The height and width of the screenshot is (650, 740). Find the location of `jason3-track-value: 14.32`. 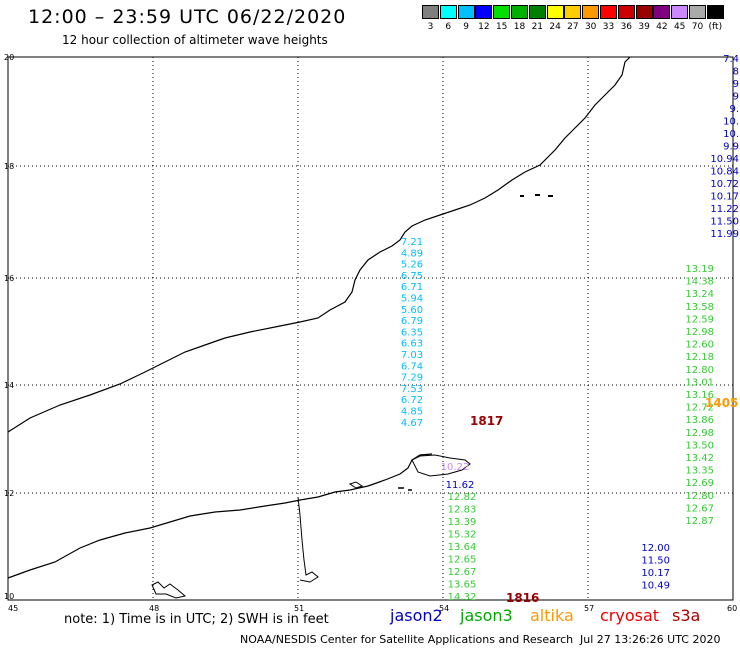

jason3-track-value: 14.32 is located at coordinates (462, 597).